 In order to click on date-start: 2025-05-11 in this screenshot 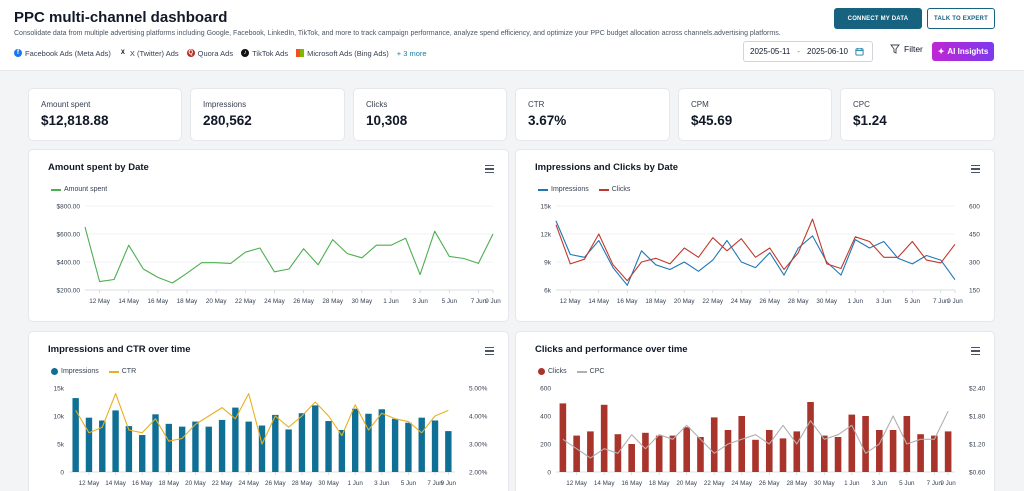, I will do `click(770, 51)`.